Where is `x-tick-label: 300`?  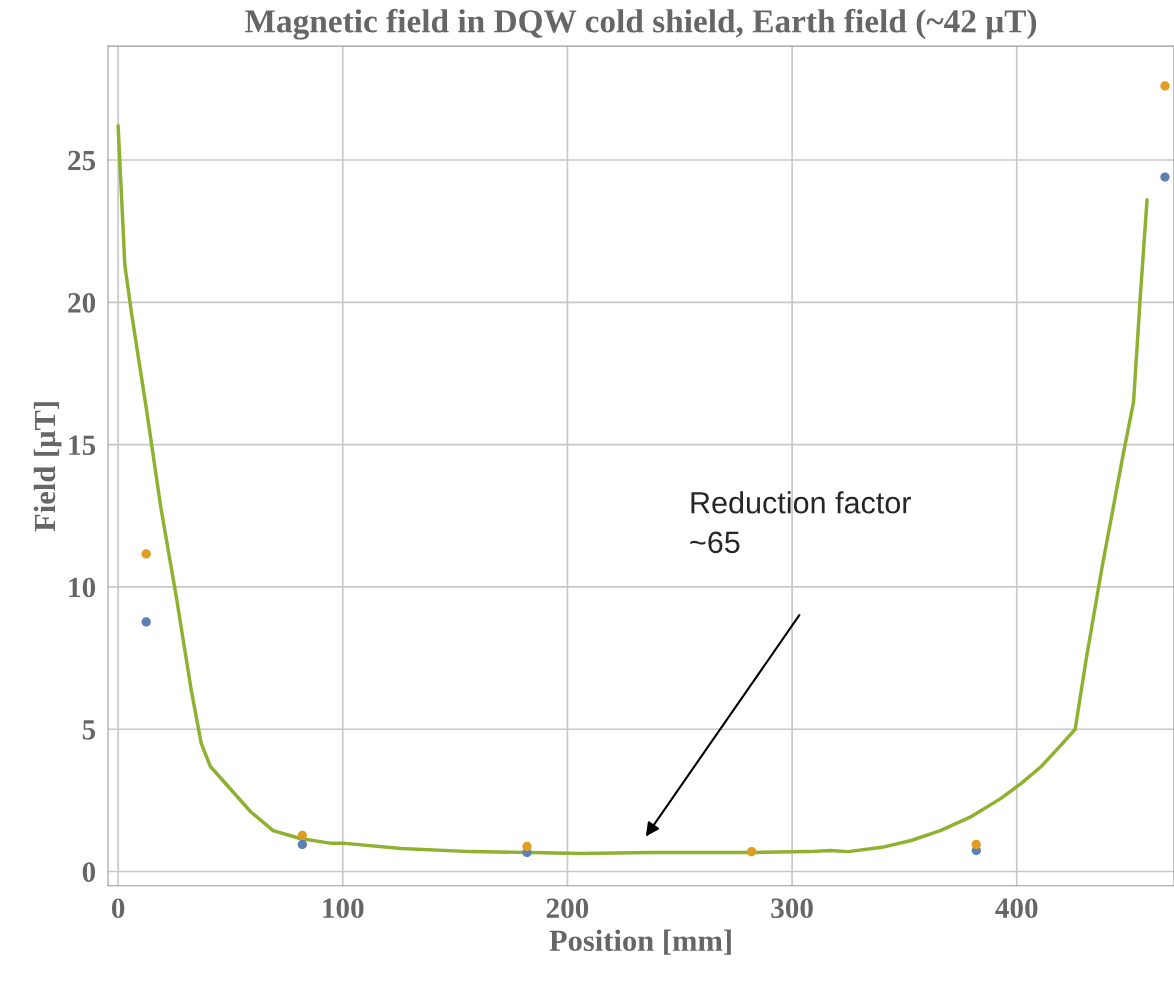 x-tick-label: 300 is located at coordinates (792, 908).